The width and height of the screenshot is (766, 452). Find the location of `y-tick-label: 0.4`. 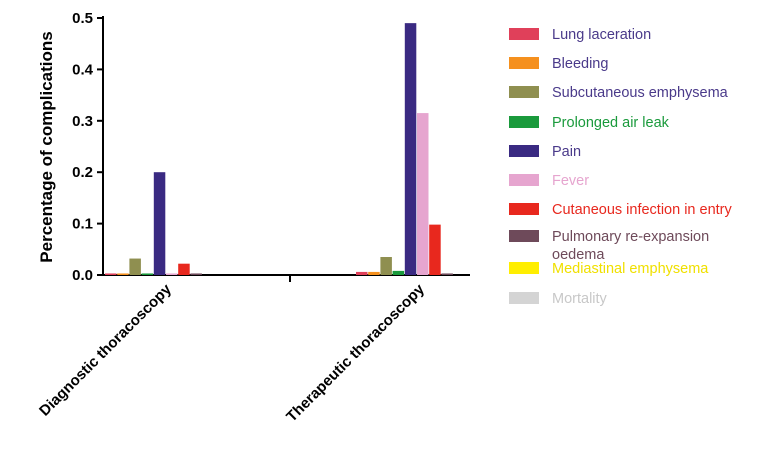

y-tick-label: 0.4 is located at coordinates (83, 69).